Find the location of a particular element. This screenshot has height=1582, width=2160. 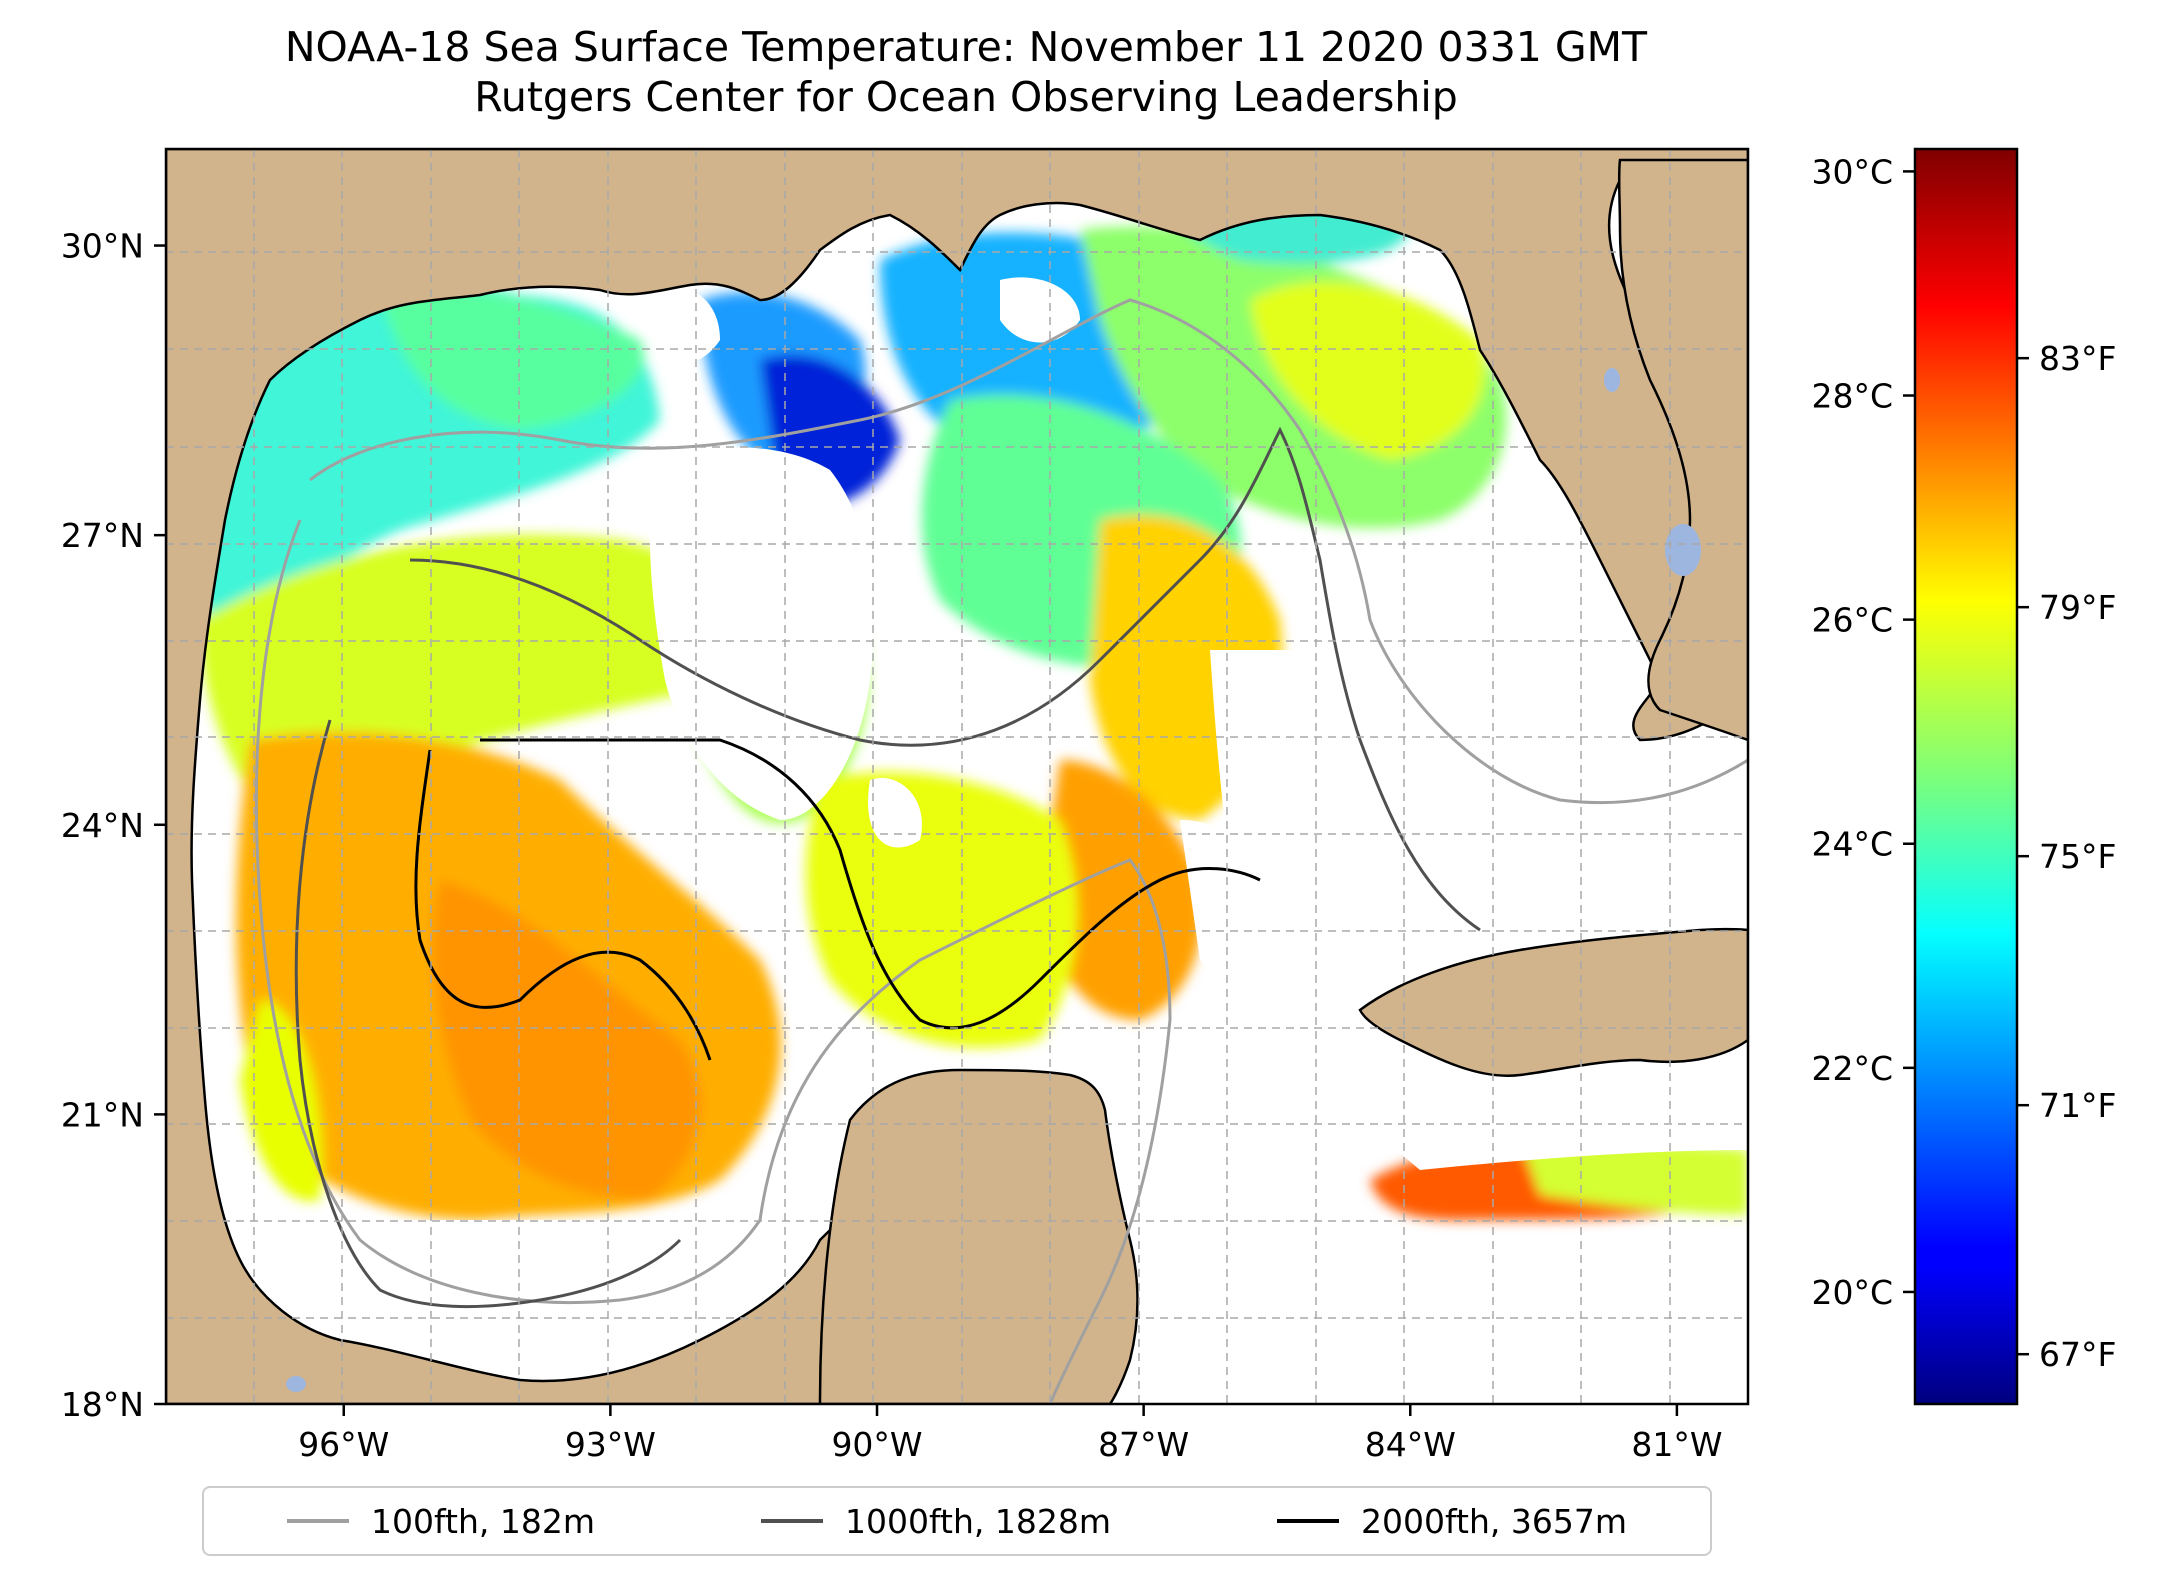

fahrenheit-tick-label: 67°F is located at coordinates (2077, 1354).